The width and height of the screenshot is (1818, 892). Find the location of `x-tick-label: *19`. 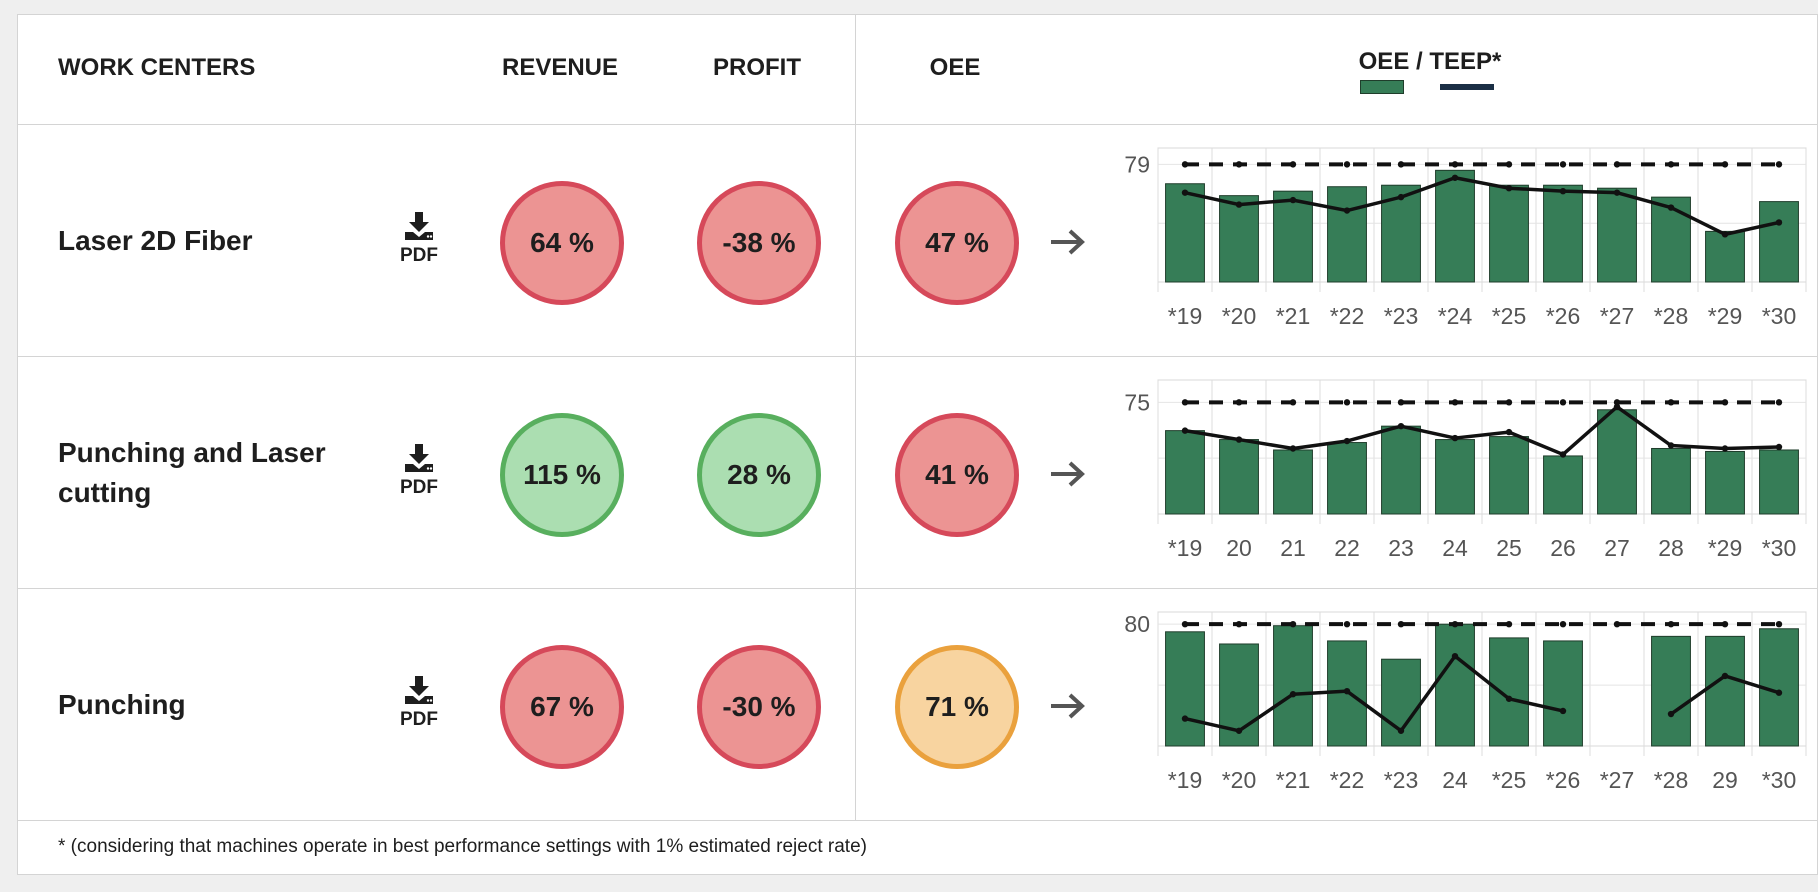

x-tick-label: *19 is located at coordinates (1185, 548).